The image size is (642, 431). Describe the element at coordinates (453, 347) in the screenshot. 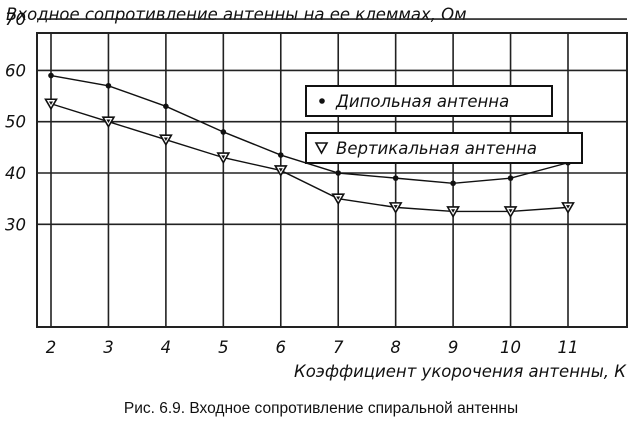

I see `x-tick-label: 9` at that location.